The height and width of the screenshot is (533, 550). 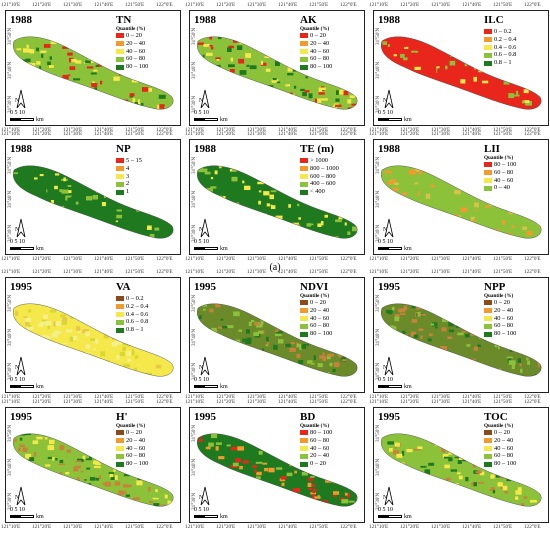 What do you see at coordinates (257, 527) in the screenshot?
I see `lon-label-bottom: 121°30'E` at bounding box center [257, 527].